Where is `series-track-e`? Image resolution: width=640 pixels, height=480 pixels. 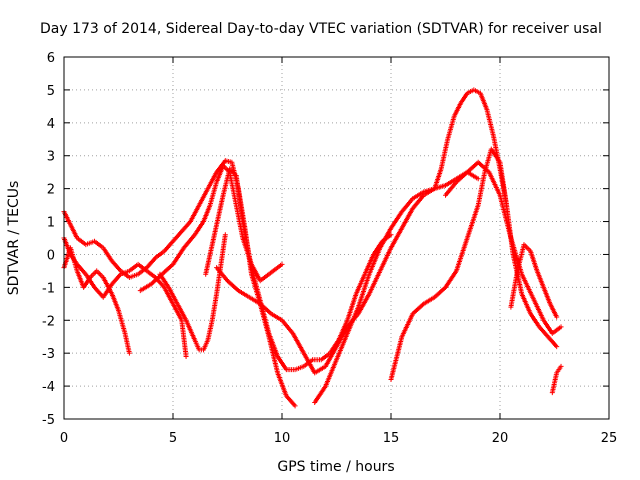 series-track-e is located at coordinates (192, 292).